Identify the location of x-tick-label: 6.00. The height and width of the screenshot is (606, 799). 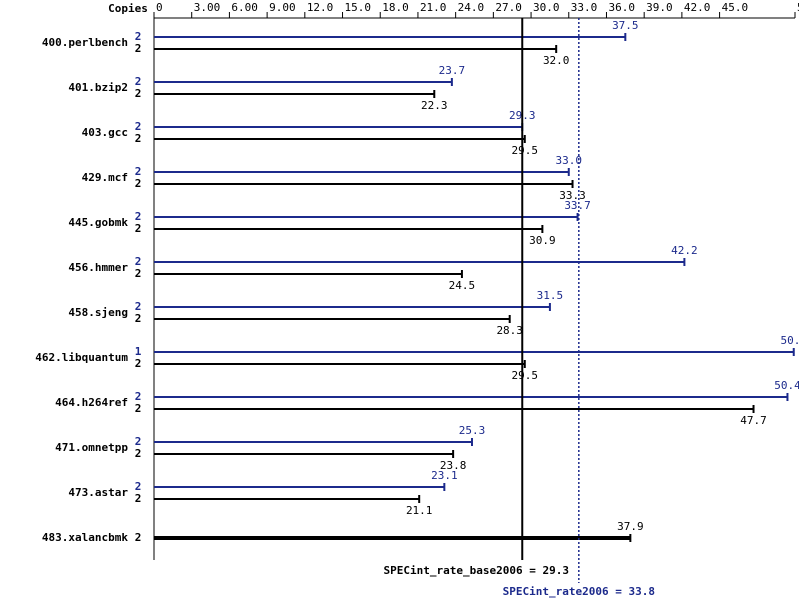
(244, 7).